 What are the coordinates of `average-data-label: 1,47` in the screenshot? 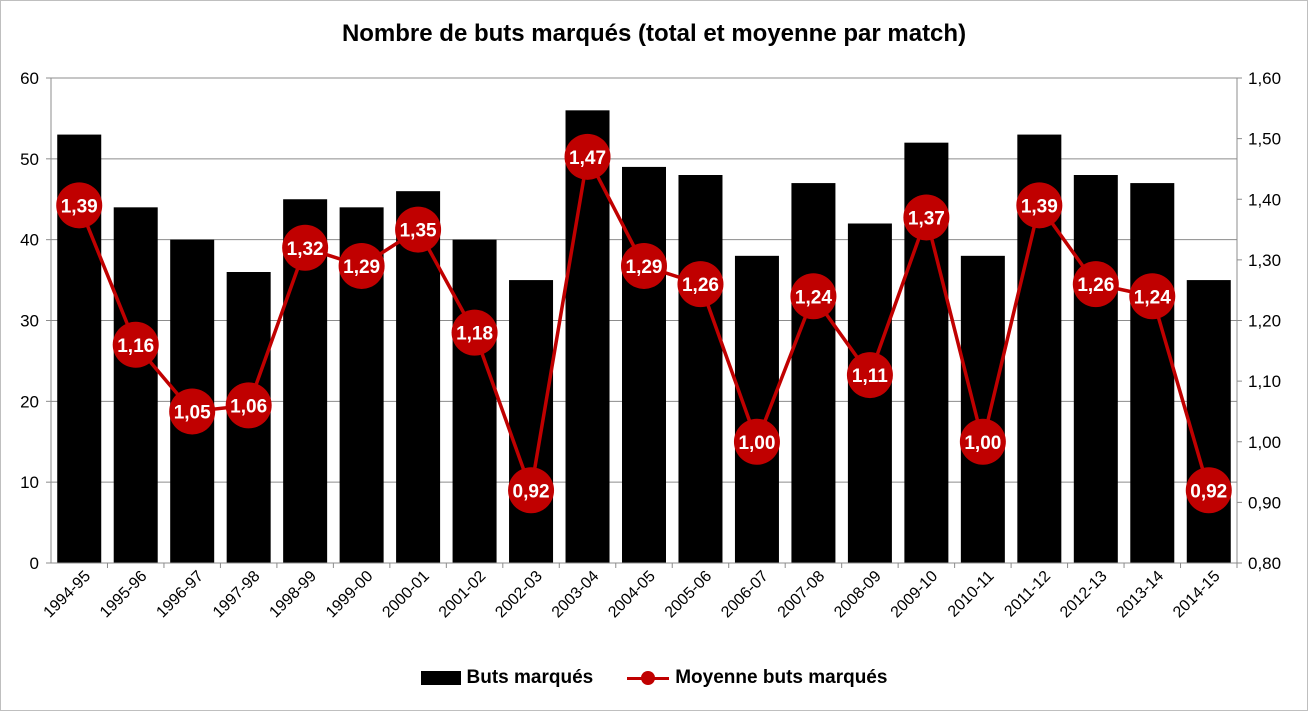 It's located at (587, 158).